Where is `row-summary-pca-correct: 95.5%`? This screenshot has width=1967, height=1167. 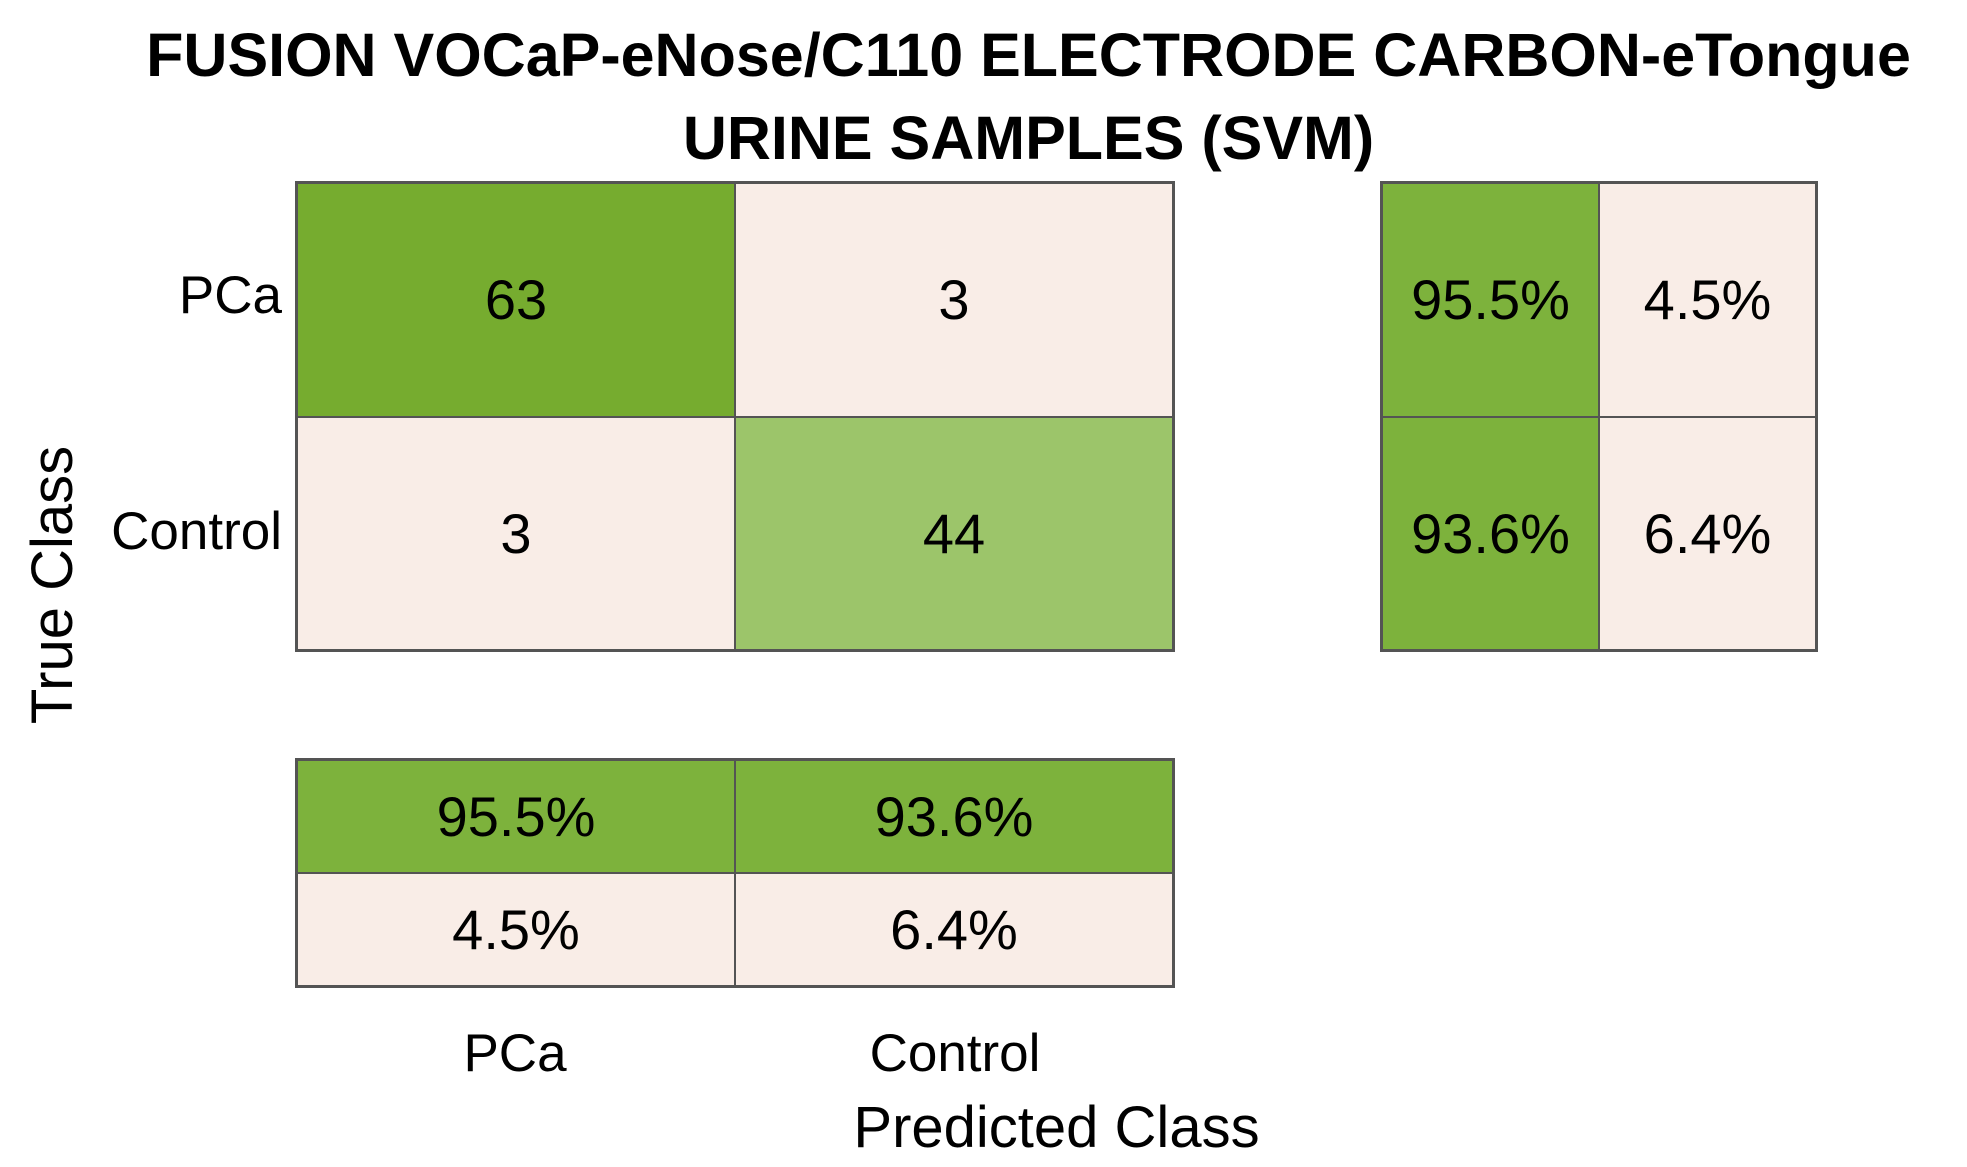
row-summary-pca-correct: 95.5% is located at coordinates (1490, 300).